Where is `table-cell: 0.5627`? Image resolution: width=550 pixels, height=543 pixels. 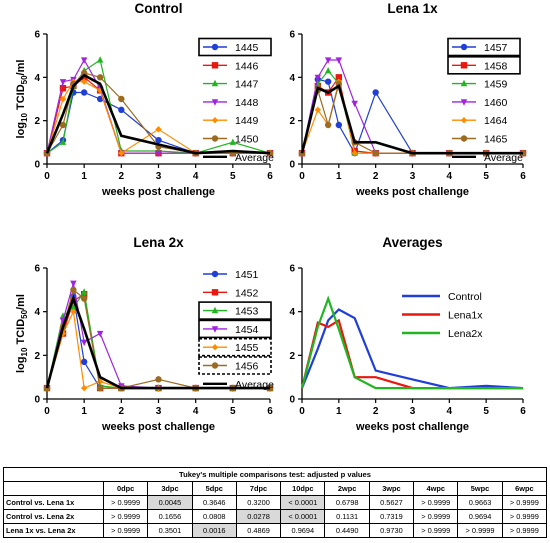
table-cell: 0.5627 is located at coordinates (391, 502).